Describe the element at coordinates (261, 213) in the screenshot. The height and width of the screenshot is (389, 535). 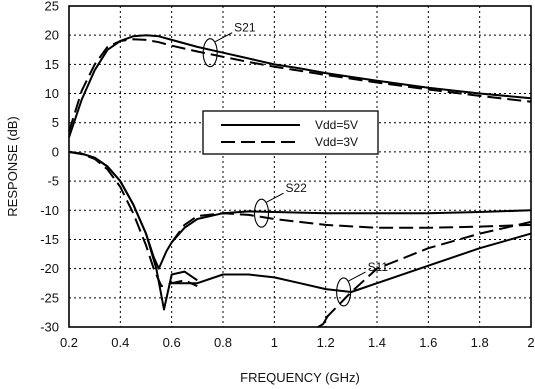
I see `annotation-marker-s22` at that location.